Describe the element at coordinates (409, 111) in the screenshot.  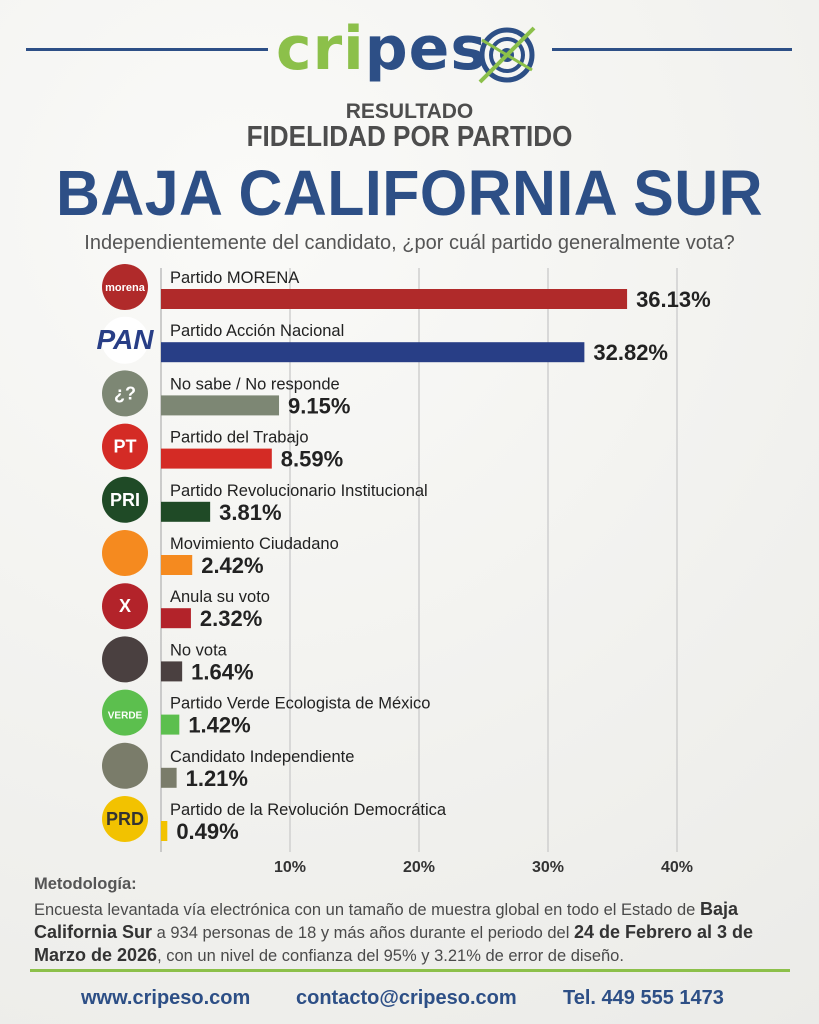
I see `pre-title-result: RESULTADO` at that location.